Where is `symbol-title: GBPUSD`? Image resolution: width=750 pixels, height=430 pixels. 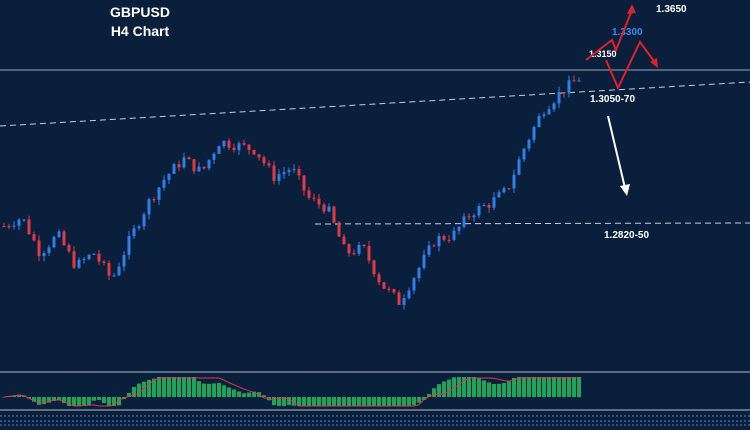
symbol-title: GBPUSD is located at coordinates (140, 12).